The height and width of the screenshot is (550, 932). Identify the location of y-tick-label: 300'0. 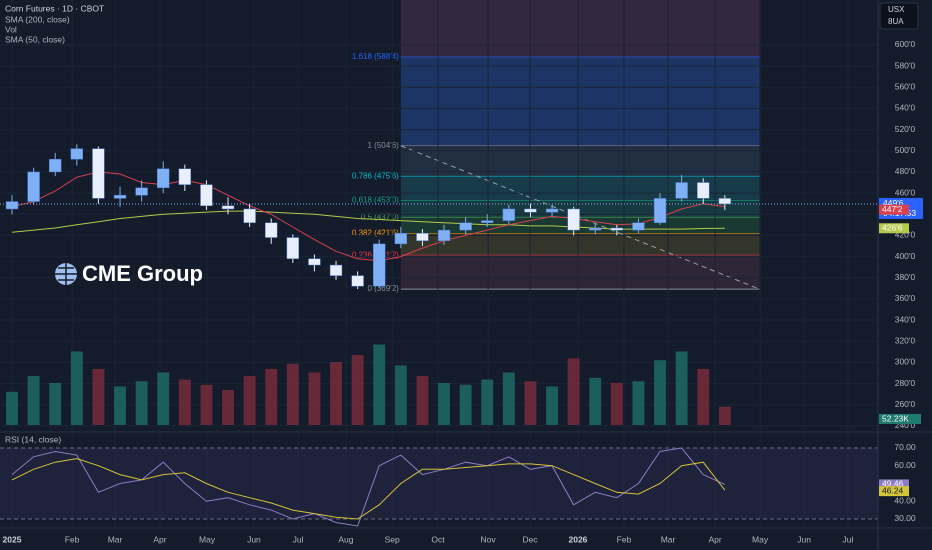
(905, 362).